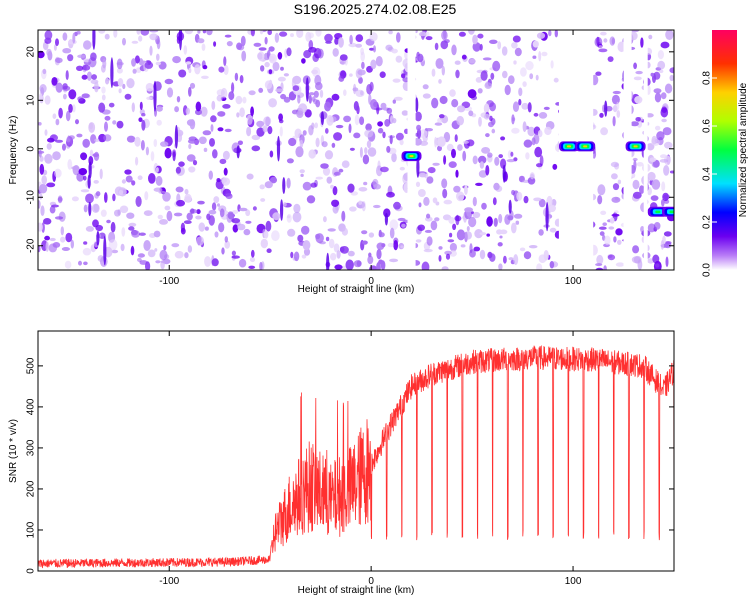 This screenshot has width=750, height=600. Describe the element at coordinates (658, 212) in the screenshot. I see `hotspot-ring` at that location.